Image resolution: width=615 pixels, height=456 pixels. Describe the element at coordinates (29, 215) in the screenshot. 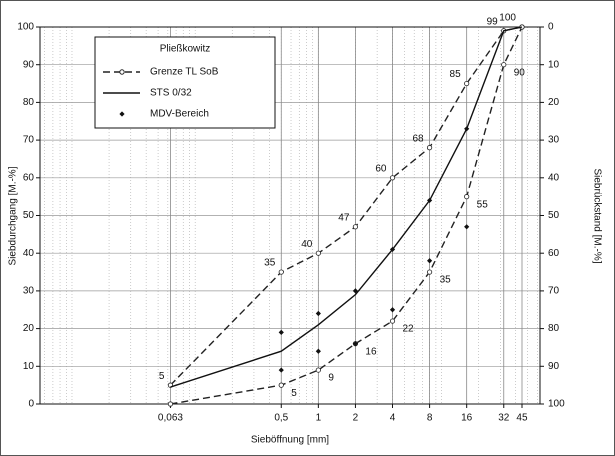

I see `y-tick-label: 50` at that location.